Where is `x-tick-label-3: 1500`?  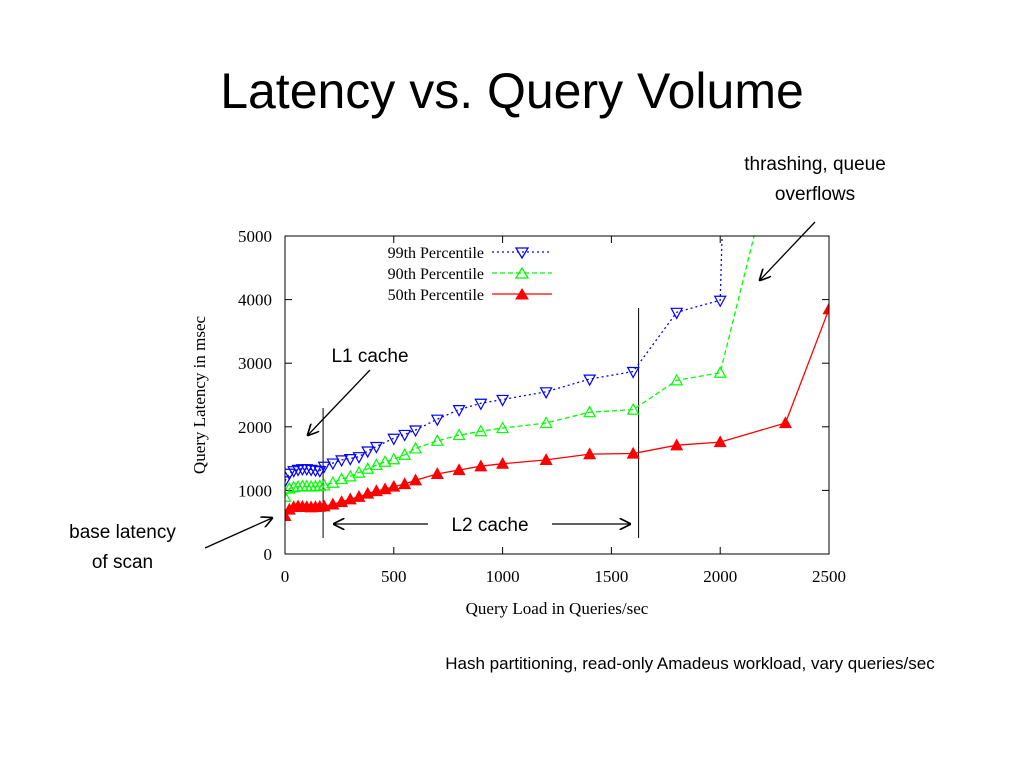 x-tick-label-3: 1500 is located at coordinates (611, 576).